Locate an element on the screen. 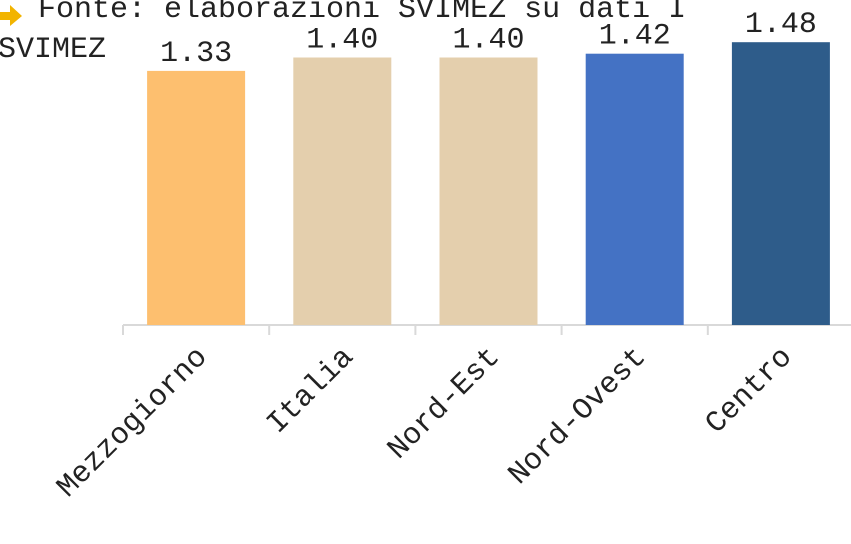 The height and width of the screenshot is (544, 851). value-labels: 1.33 1.40 1.40 1.42 1.48 is located at coordinates (488, 39).